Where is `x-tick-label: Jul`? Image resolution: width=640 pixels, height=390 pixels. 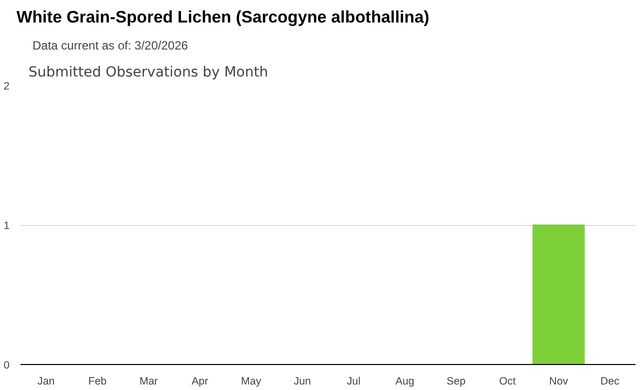 x-tick-label: Jul is located at coordinates (353, 382).